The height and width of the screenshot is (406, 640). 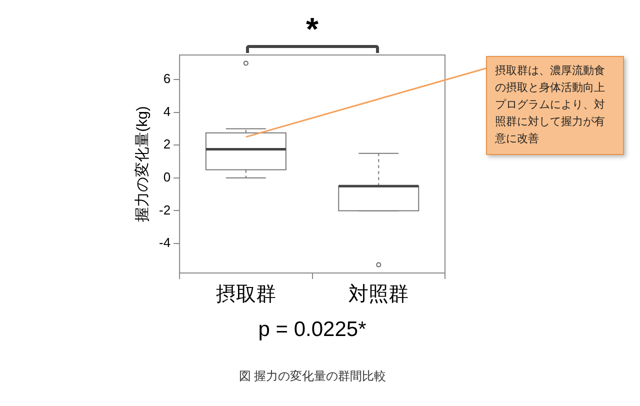 What do you see at coordinates (246, 295) in the screenshot?
I see `x-tick-label: 摂取群` at bounding box center [246, 295].